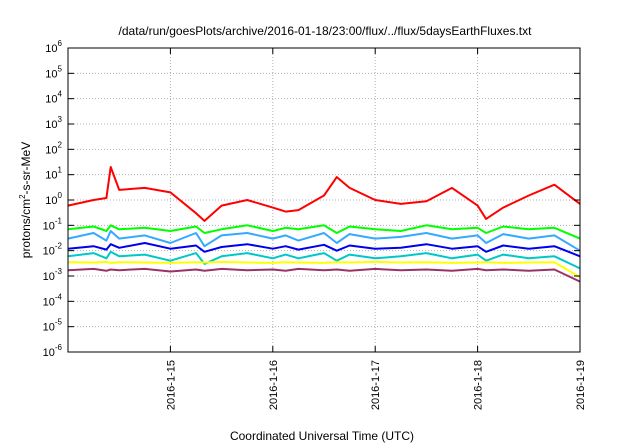 The image size is (640, 448). I want to click on y-tick-label: 10⁶, so click(53, 47).